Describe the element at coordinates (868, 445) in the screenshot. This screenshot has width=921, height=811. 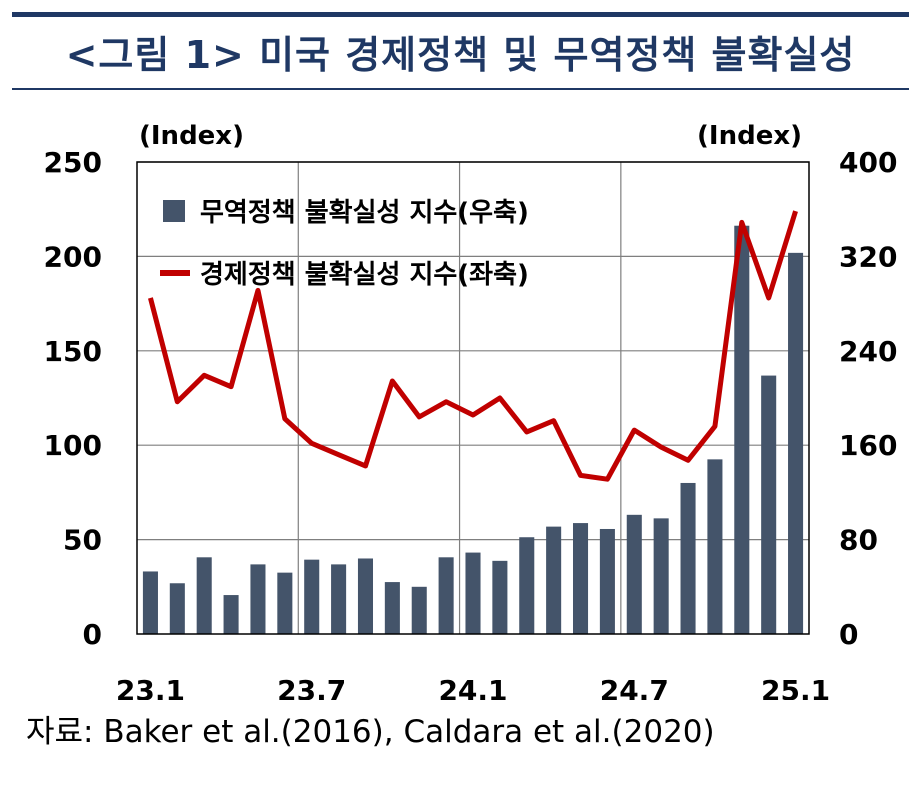
I see `right-tick-label: 160` at that location.